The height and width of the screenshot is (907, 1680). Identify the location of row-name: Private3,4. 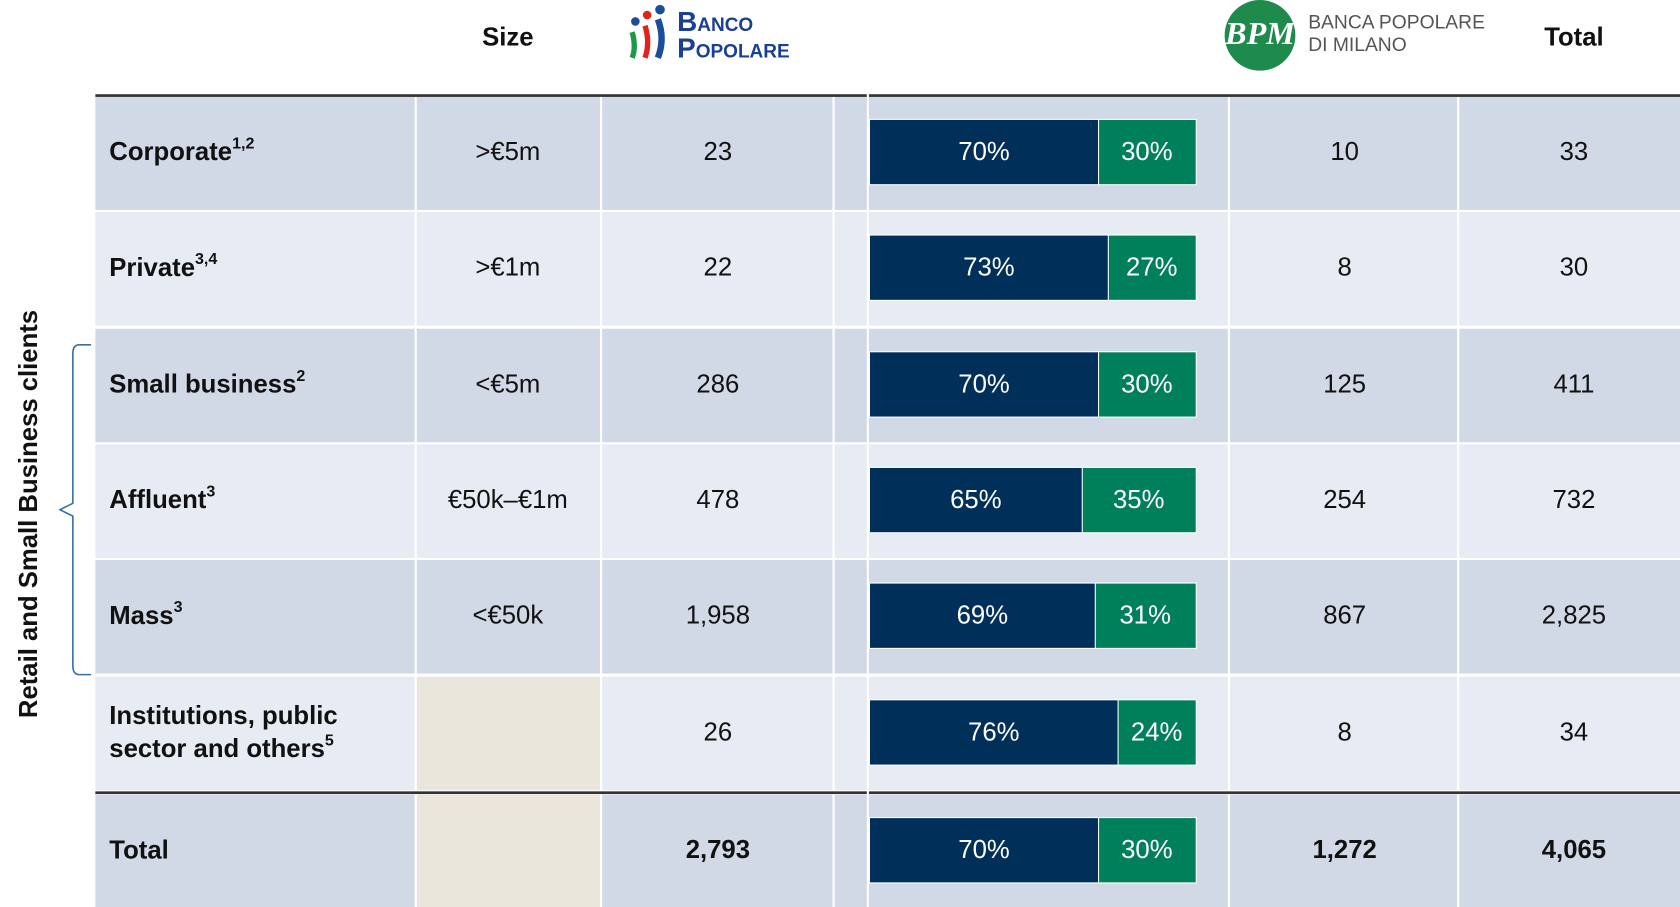
(163, 265).